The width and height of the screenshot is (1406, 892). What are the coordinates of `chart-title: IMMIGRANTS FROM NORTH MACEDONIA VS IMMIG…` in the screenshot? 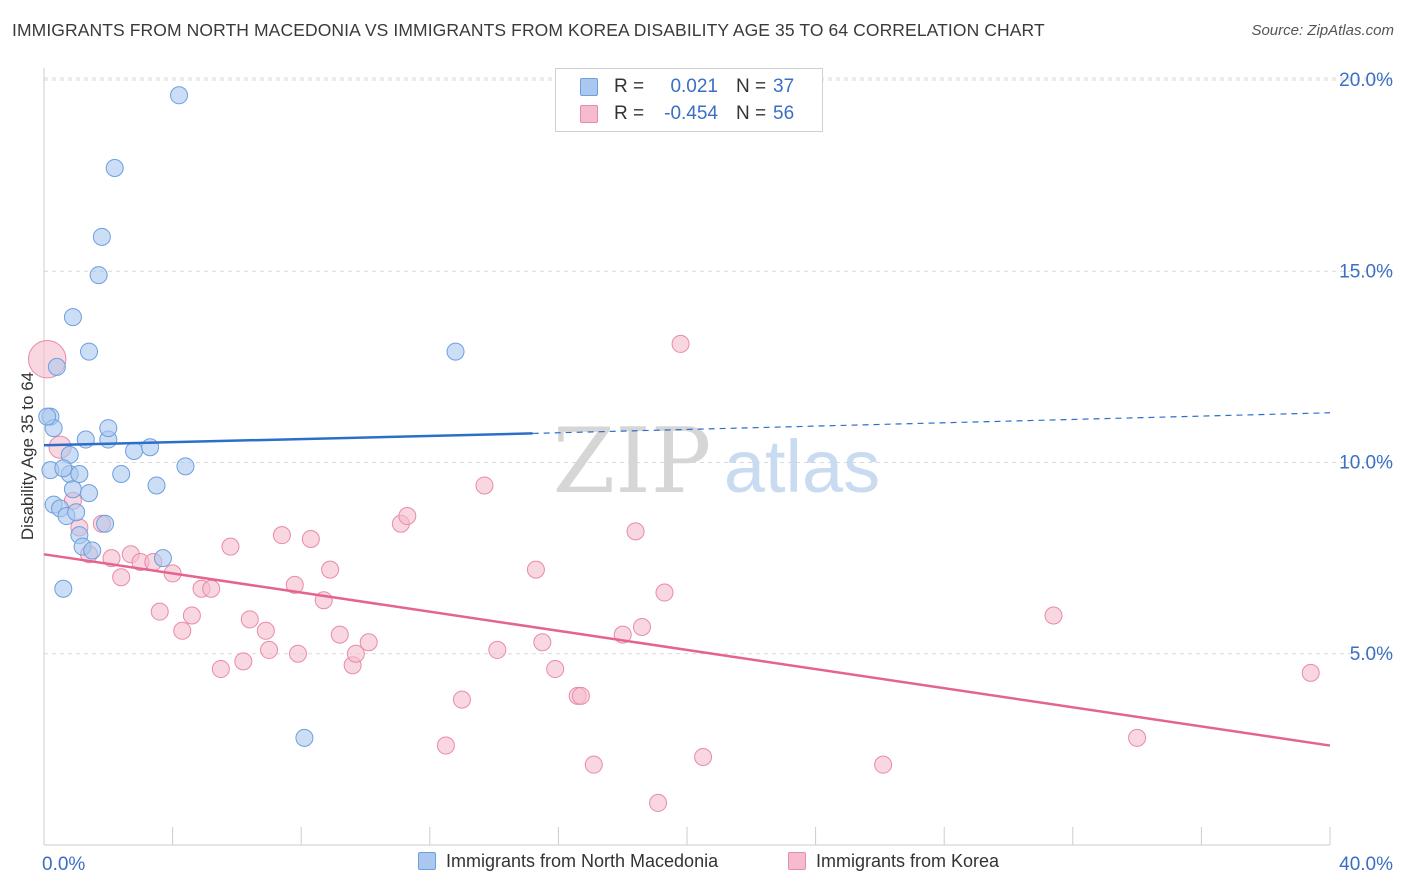 It's located at (528, 30).